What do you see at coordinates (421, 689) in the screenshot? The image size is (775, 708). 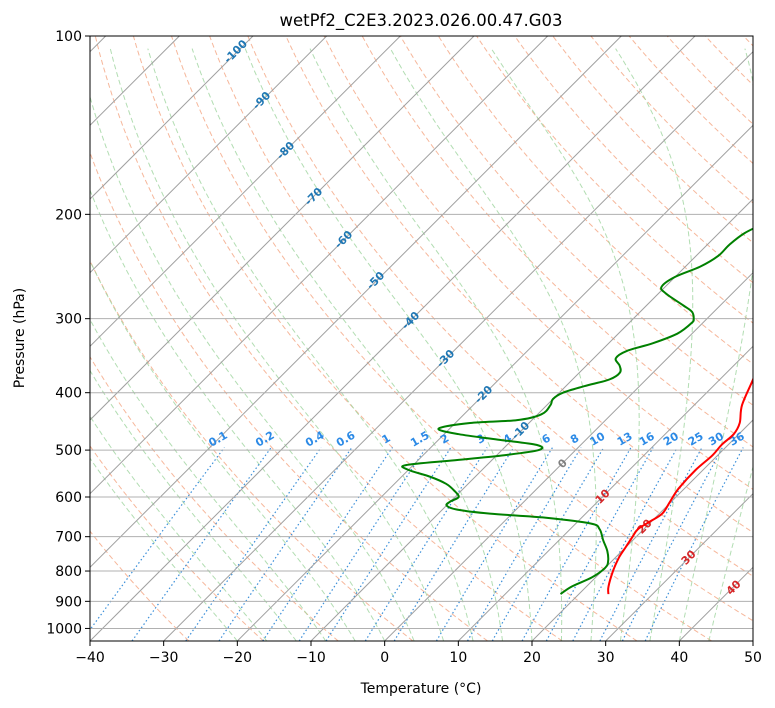 I see `x-axis-label: Temperature (°C)` at bounding box center [421, 689].